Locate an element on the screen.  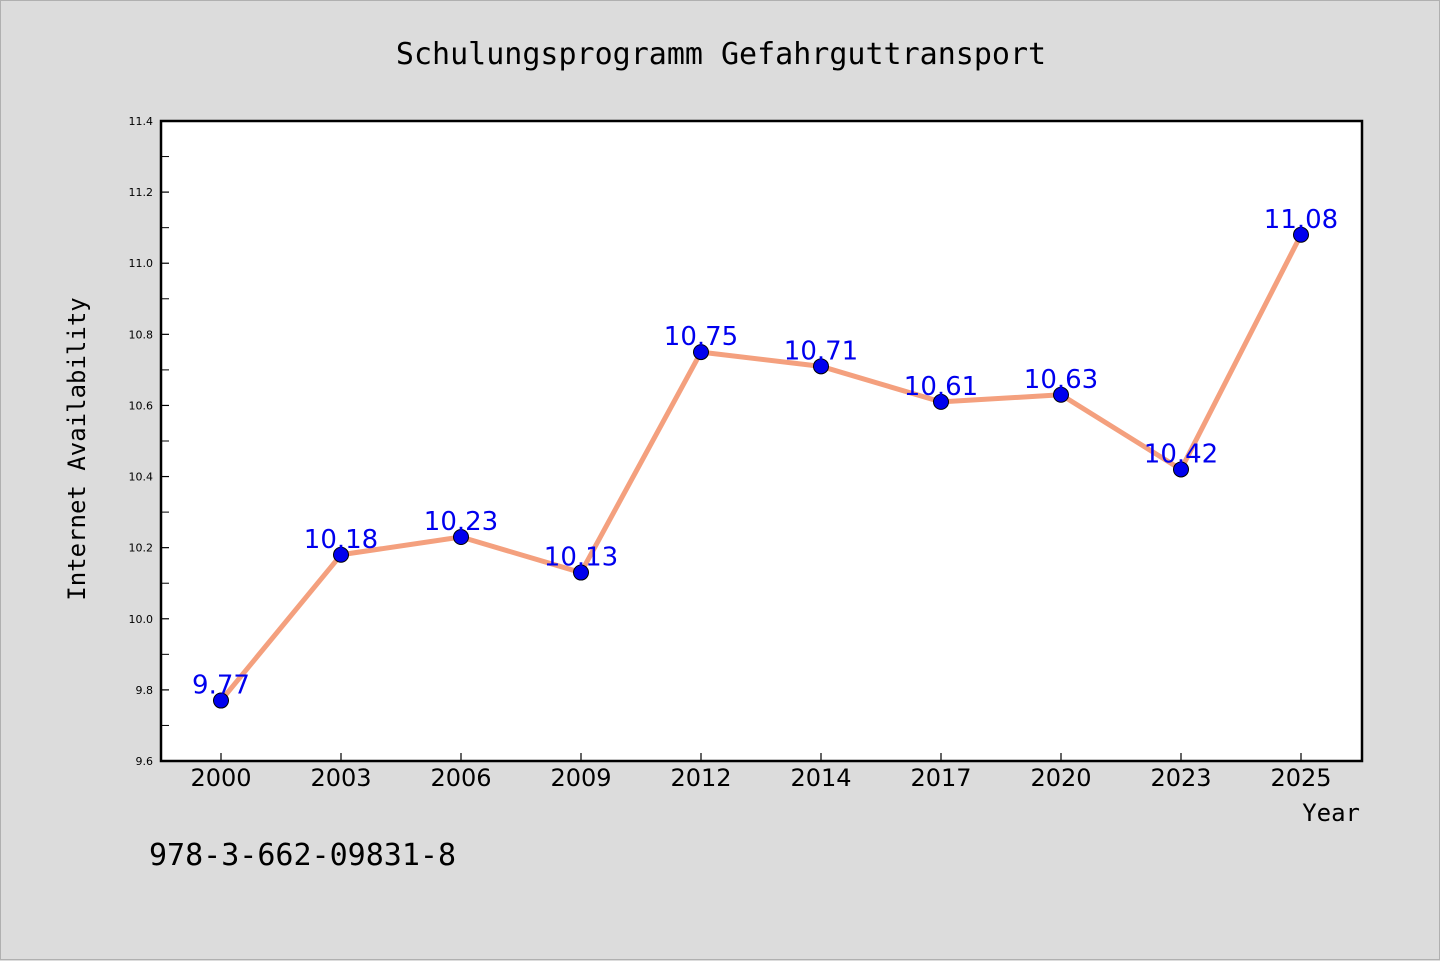
y-tick-label: 10.6 is located at coordinates (141, 405).